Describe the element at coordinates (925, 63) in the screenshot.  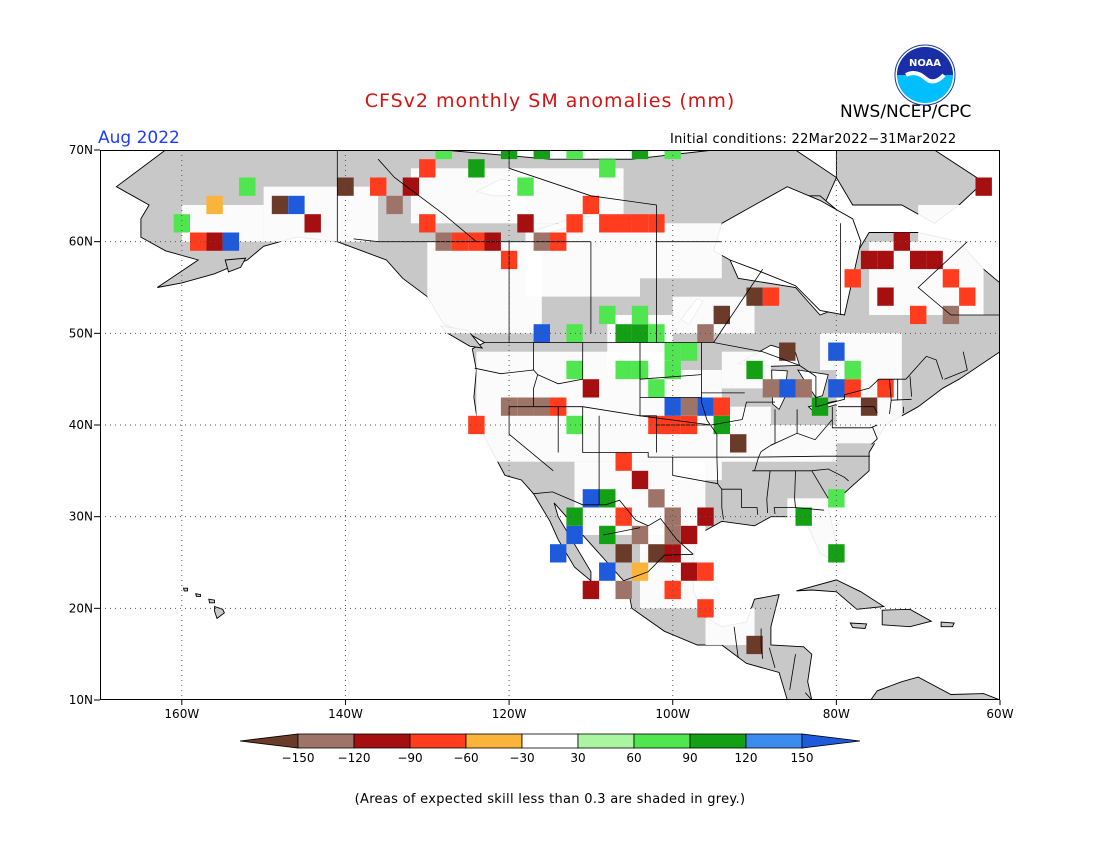
I see `logo-text: NOAA` at that location.